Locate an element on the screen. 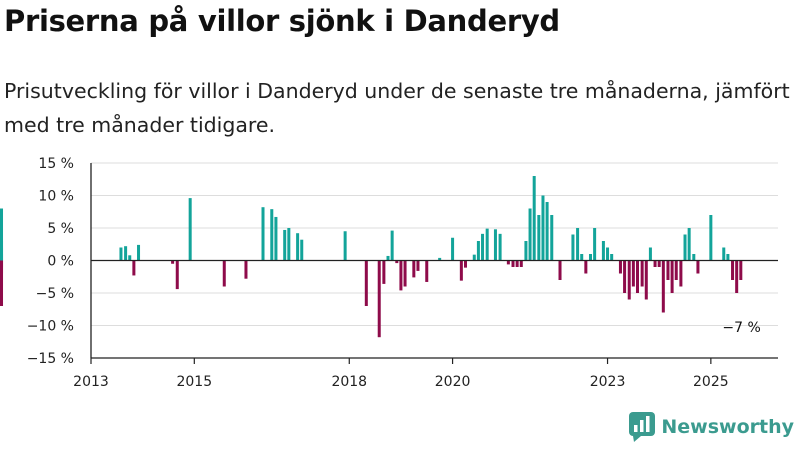 The width and height of the screenshot is (800, 450). y-tick-label: 15 % is located at coordinates (56, 164).